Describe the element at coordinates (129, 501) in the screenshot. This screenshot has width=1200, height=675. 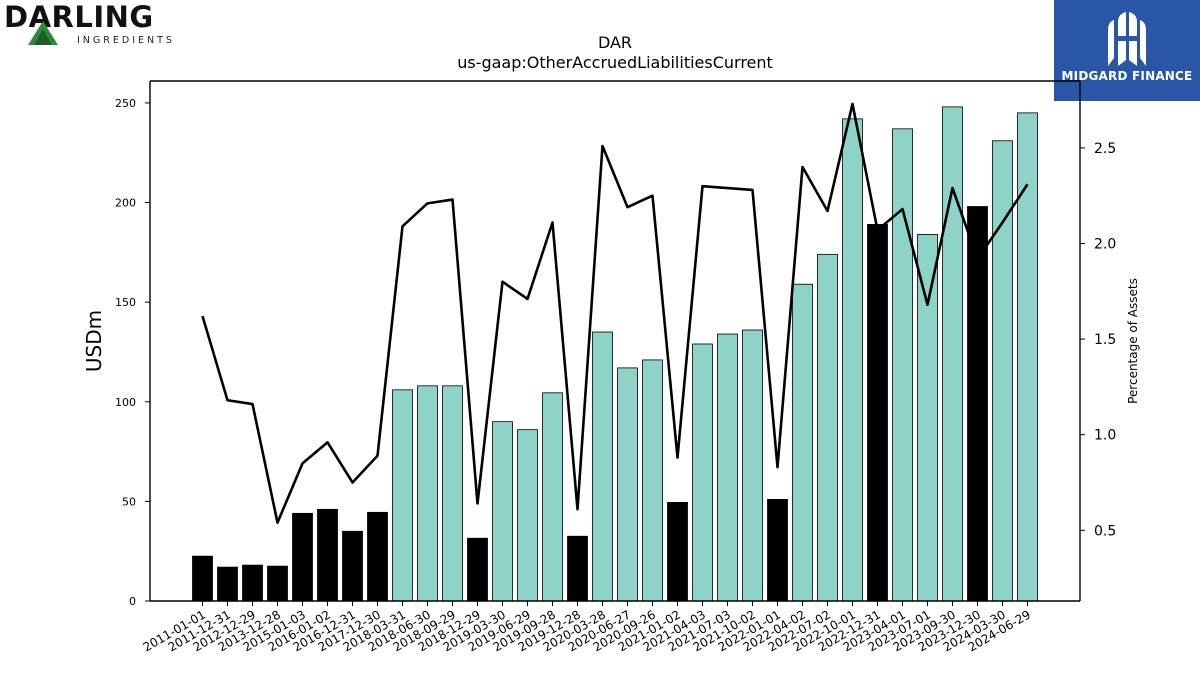
I see `y-tick-label: 50` at that location.